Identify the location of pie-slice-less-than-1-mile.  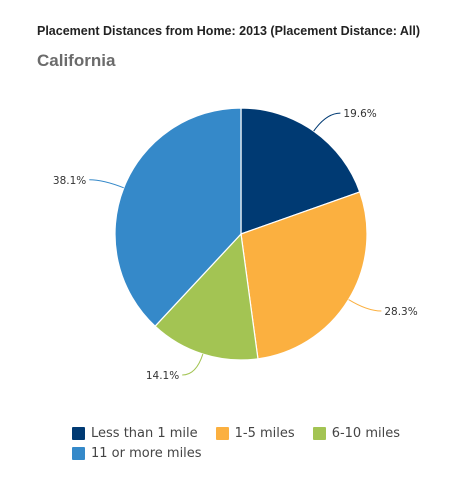
(300, 171).